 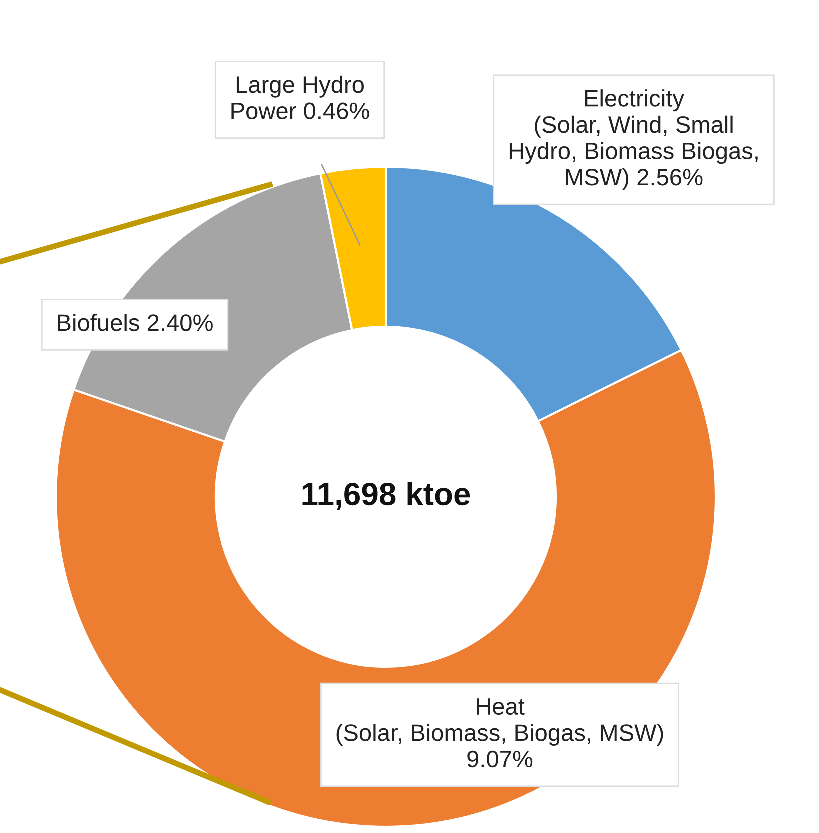 I want to click on data-label: 9.07%, so click(x=500, y=759).